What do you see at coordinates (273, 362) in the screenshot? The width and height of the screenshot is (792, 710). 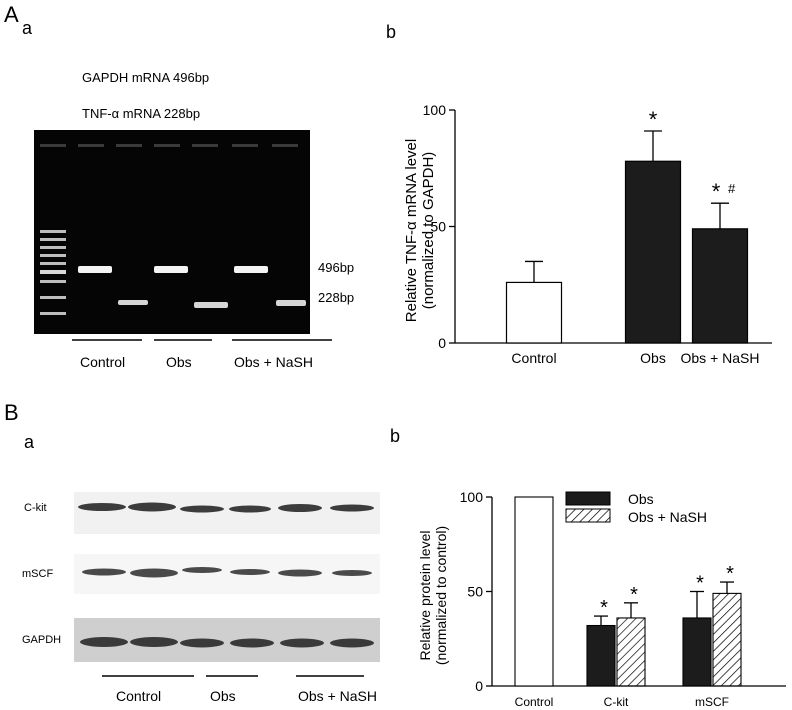 I see `gel-group-label-obs-nash: Obs + NaSH` at bounding box center [273, 362].